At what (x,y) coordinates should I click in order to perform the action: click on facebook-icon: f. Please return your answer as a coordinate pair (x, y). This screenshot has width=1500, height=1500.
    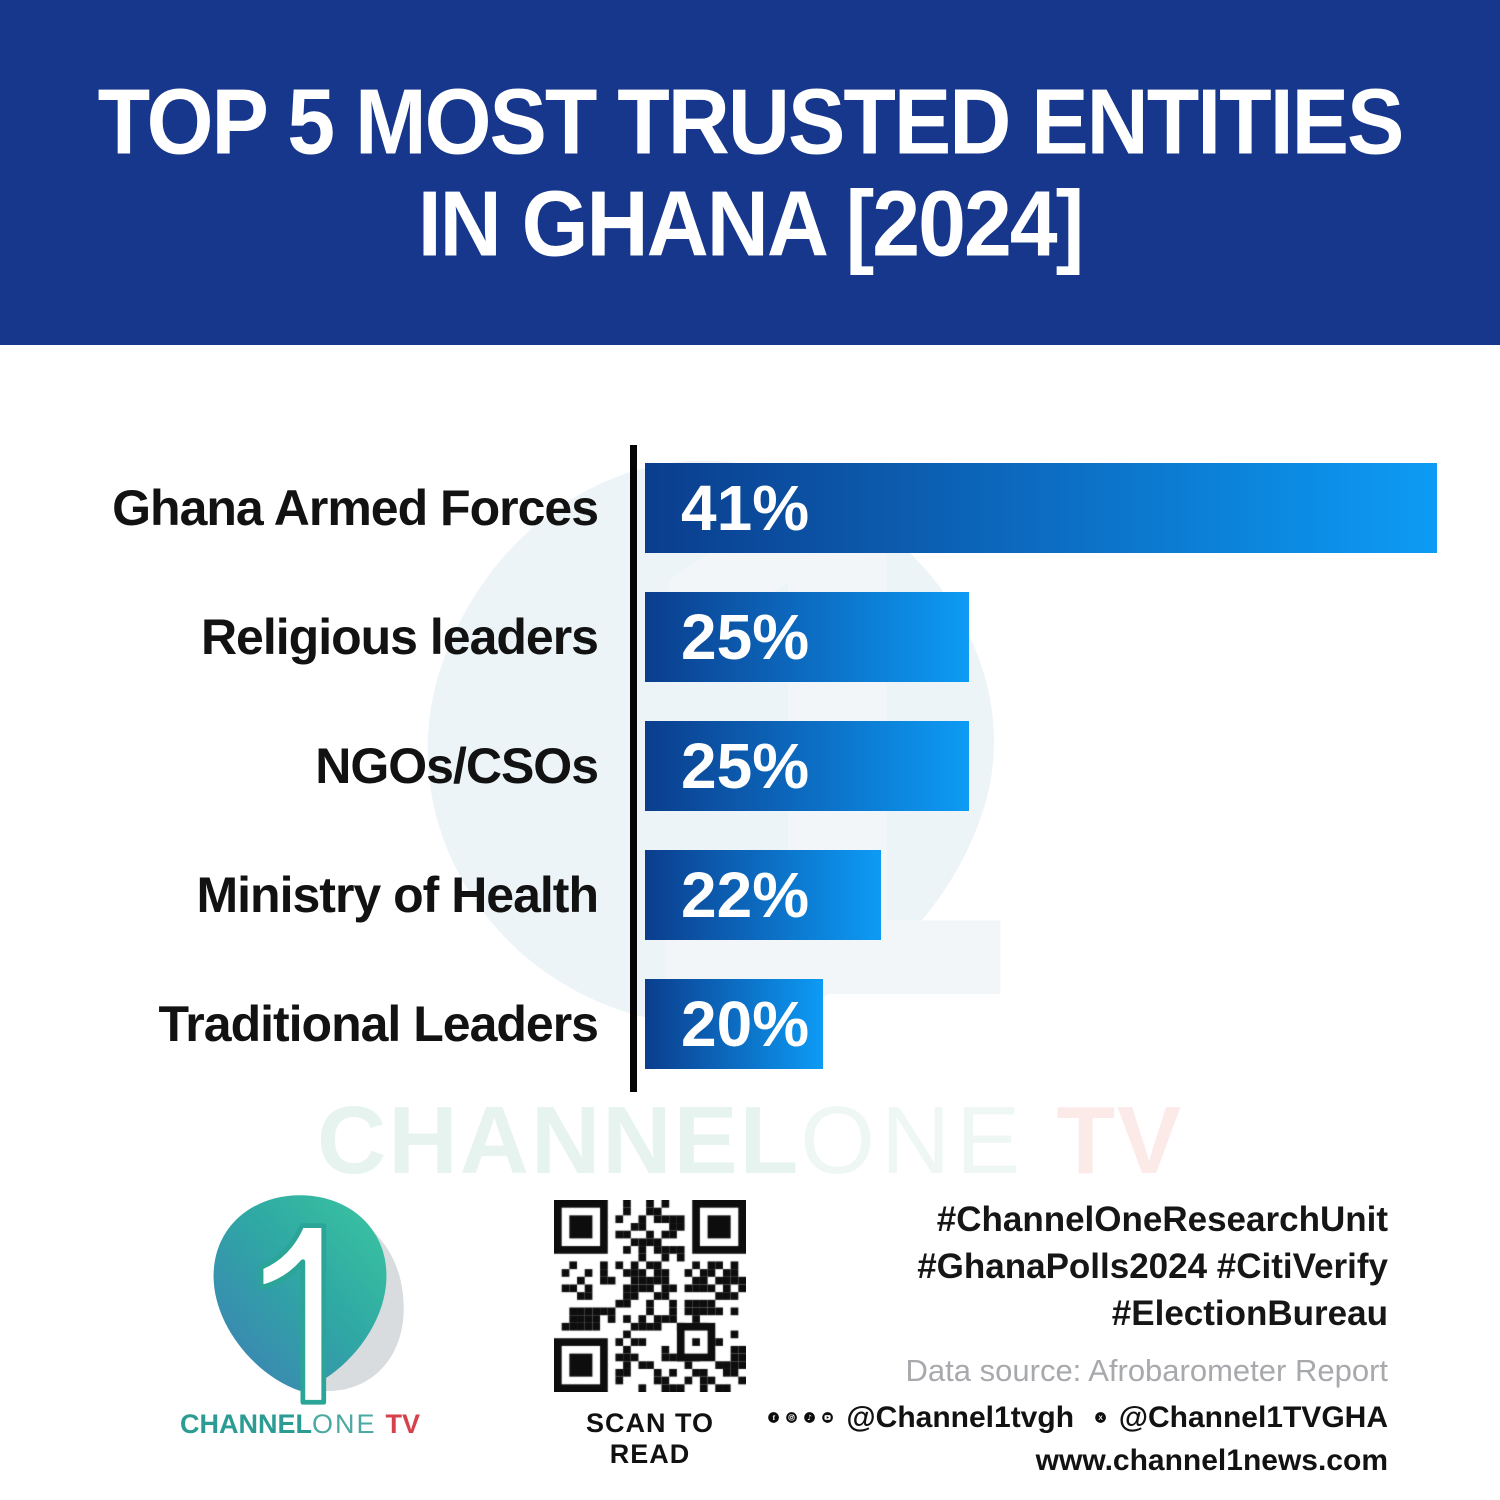
    Looking at the image, I should click on (773, 1417).